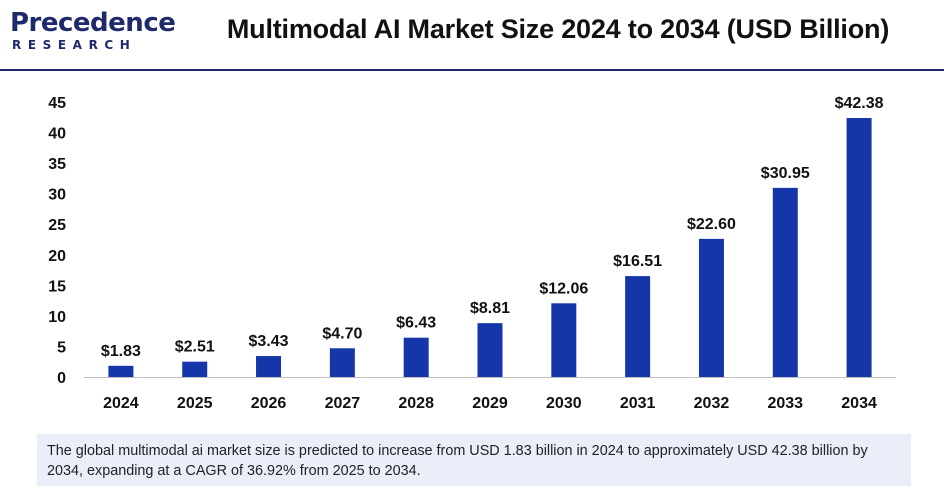 The height and width of the screenshot is (491, 944). What do you see at coordinates (712, 403) in the screenshot?
I see `x-tick-label-2032: 2032` at bounding box center [712, 403].